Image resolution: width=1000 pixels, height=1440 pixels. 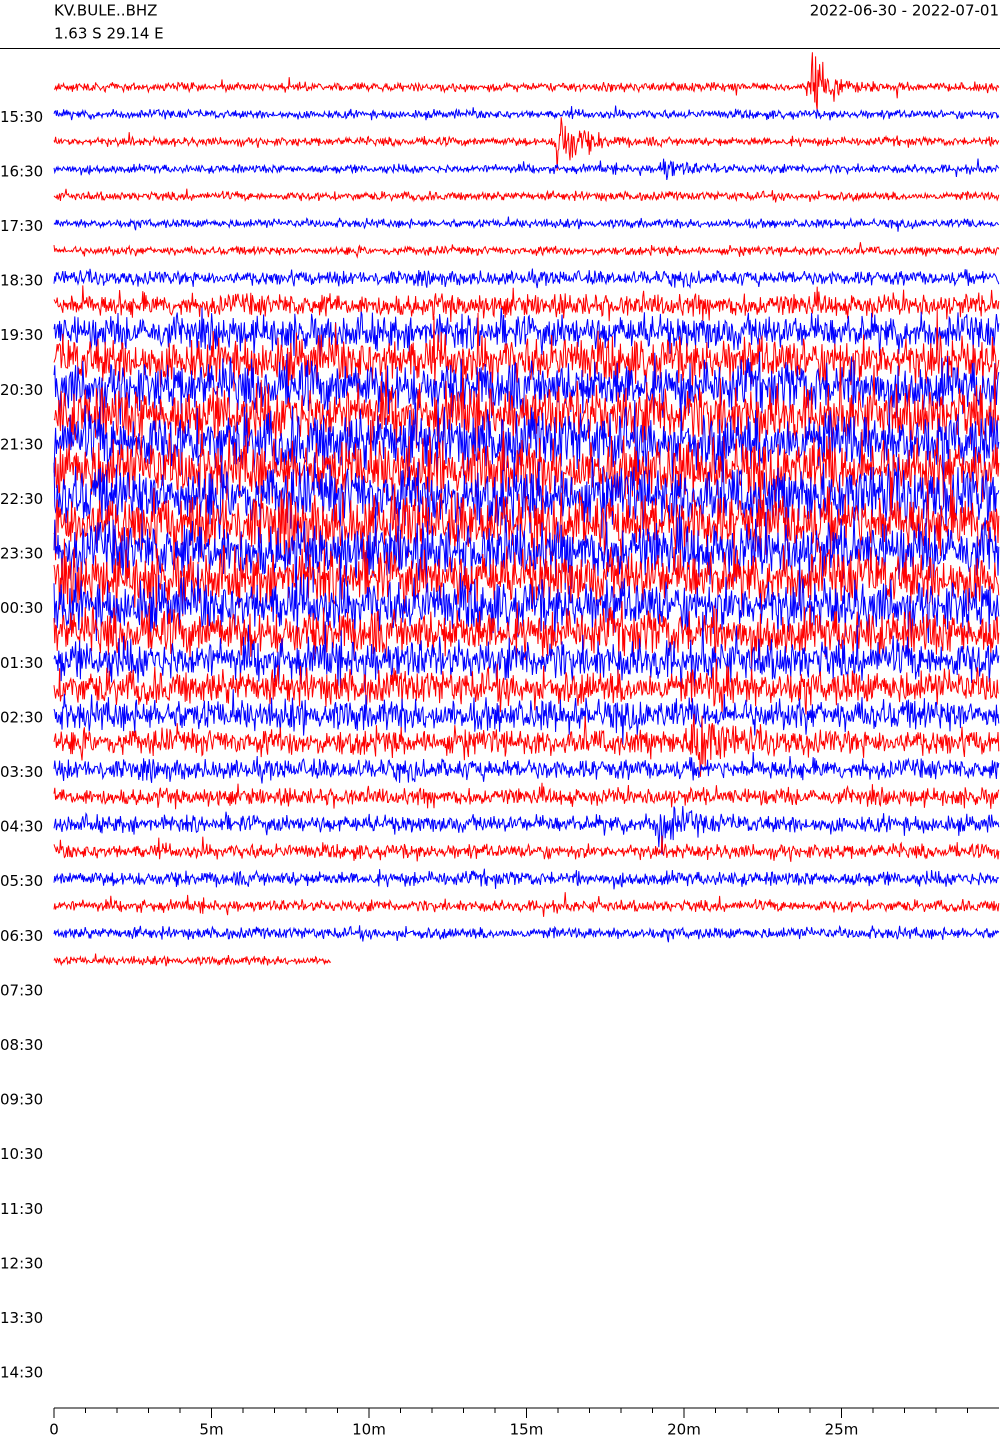 What do you see at coordinates (21, 608) in the screenshot?
I see `row-label: 00:30` at bounding box center [21, 608].